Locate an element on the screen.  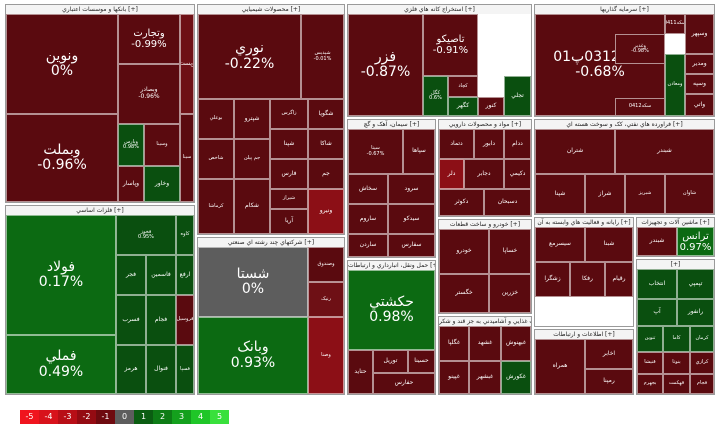
stock-tile: حفارس is located at coordinates (404, 383).